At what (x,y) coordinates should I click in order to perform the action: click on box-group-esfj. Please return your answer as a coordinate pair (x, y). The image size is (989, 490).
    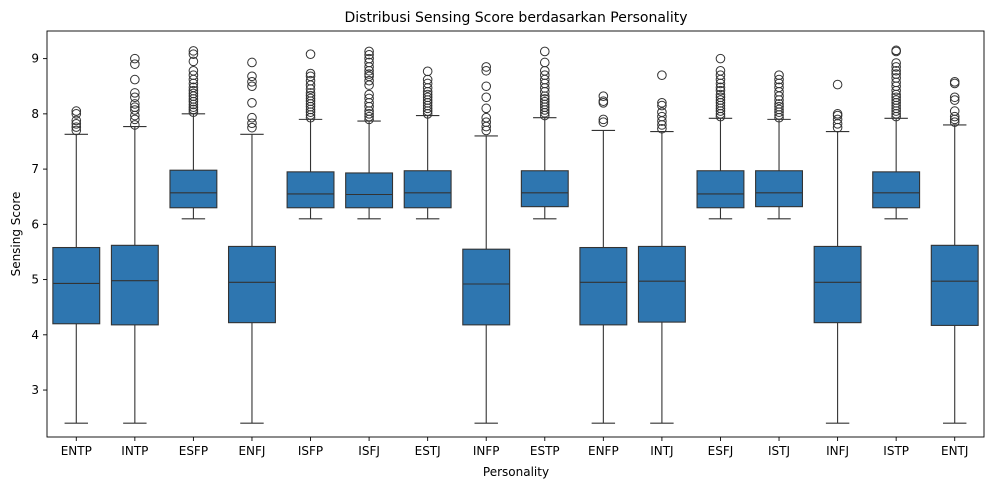
    Looking at the image, I should click on (720, 136).